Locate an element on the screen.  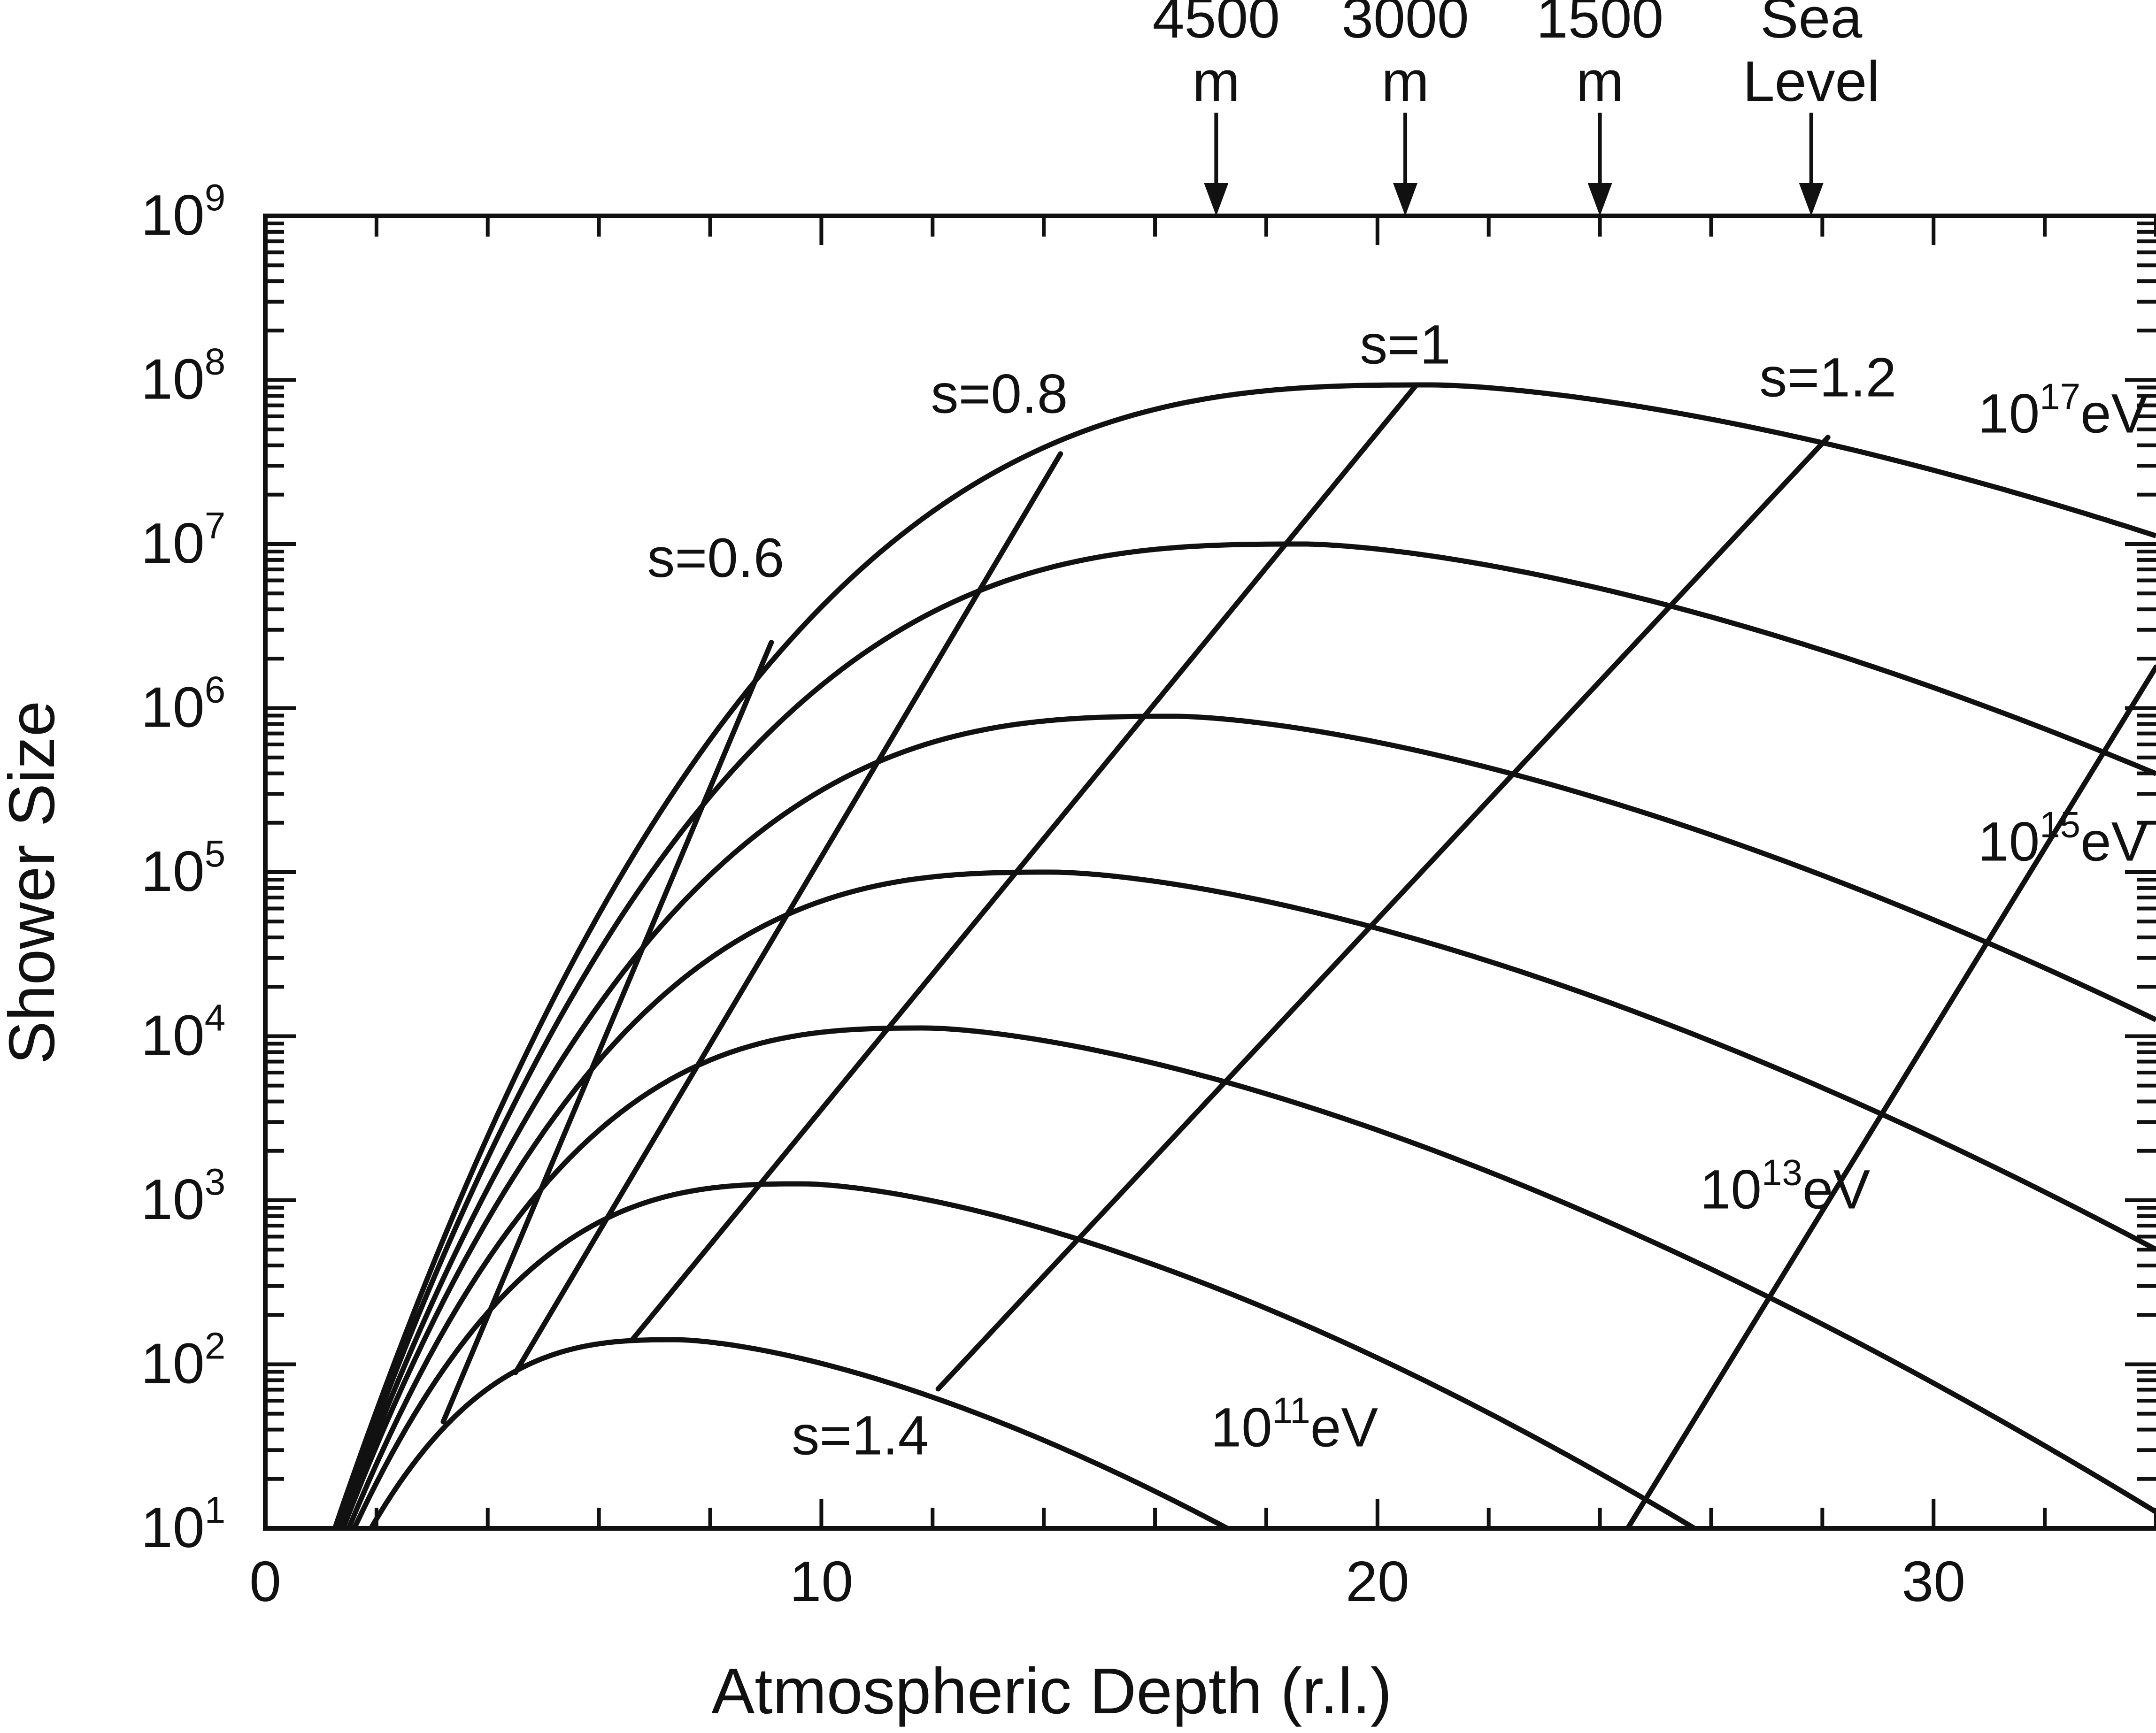
y-tick-exp: 1 is located at coordinates (215, 1510).